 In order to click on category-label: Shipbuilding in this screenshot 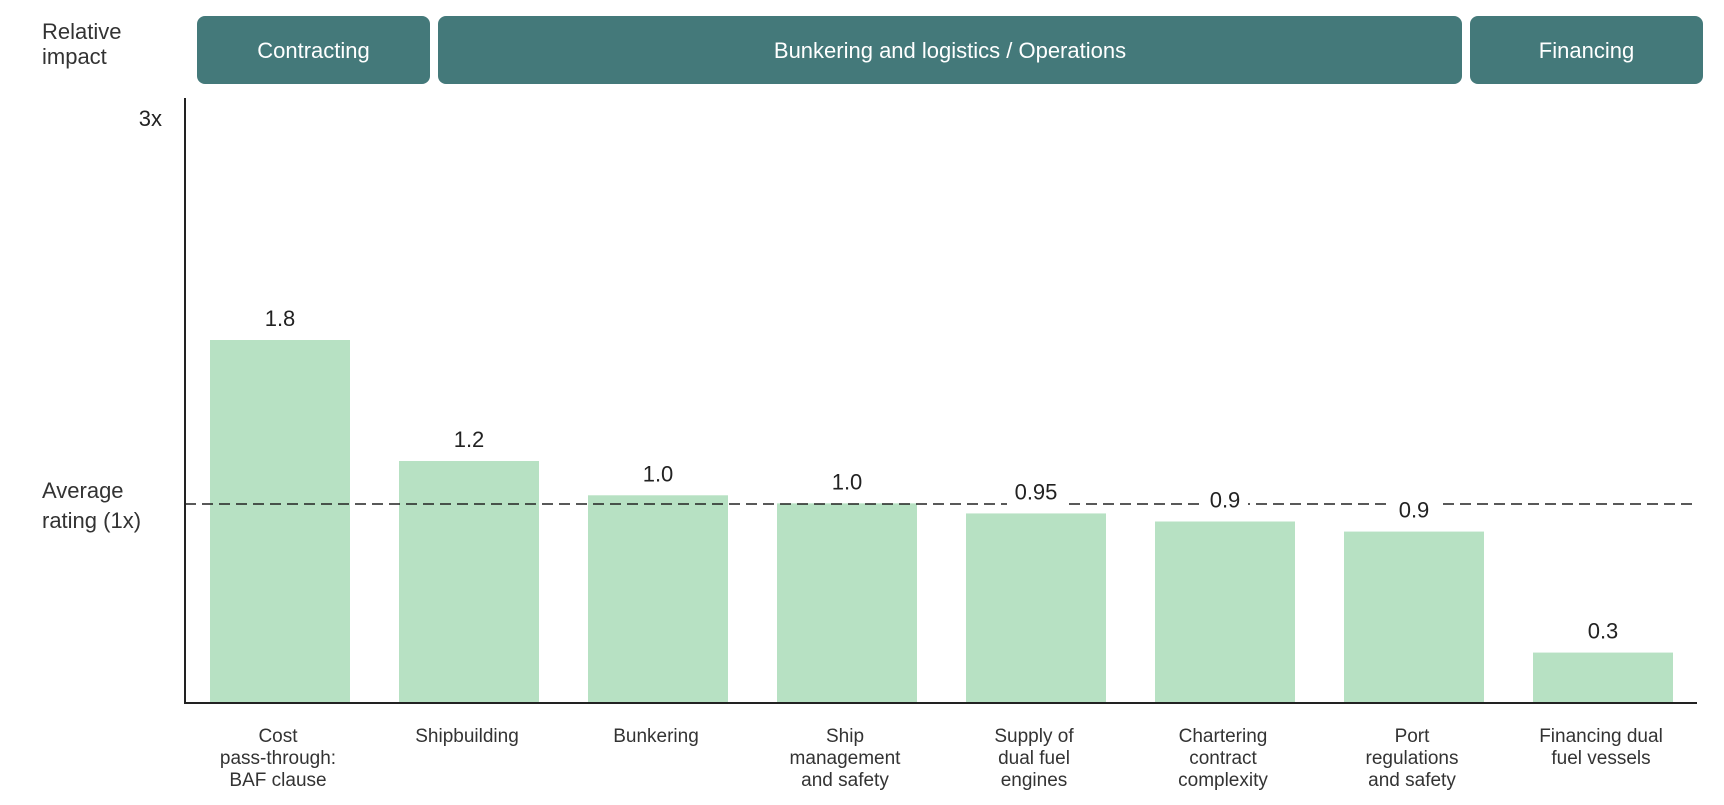, I will do `click(467, 736)`.